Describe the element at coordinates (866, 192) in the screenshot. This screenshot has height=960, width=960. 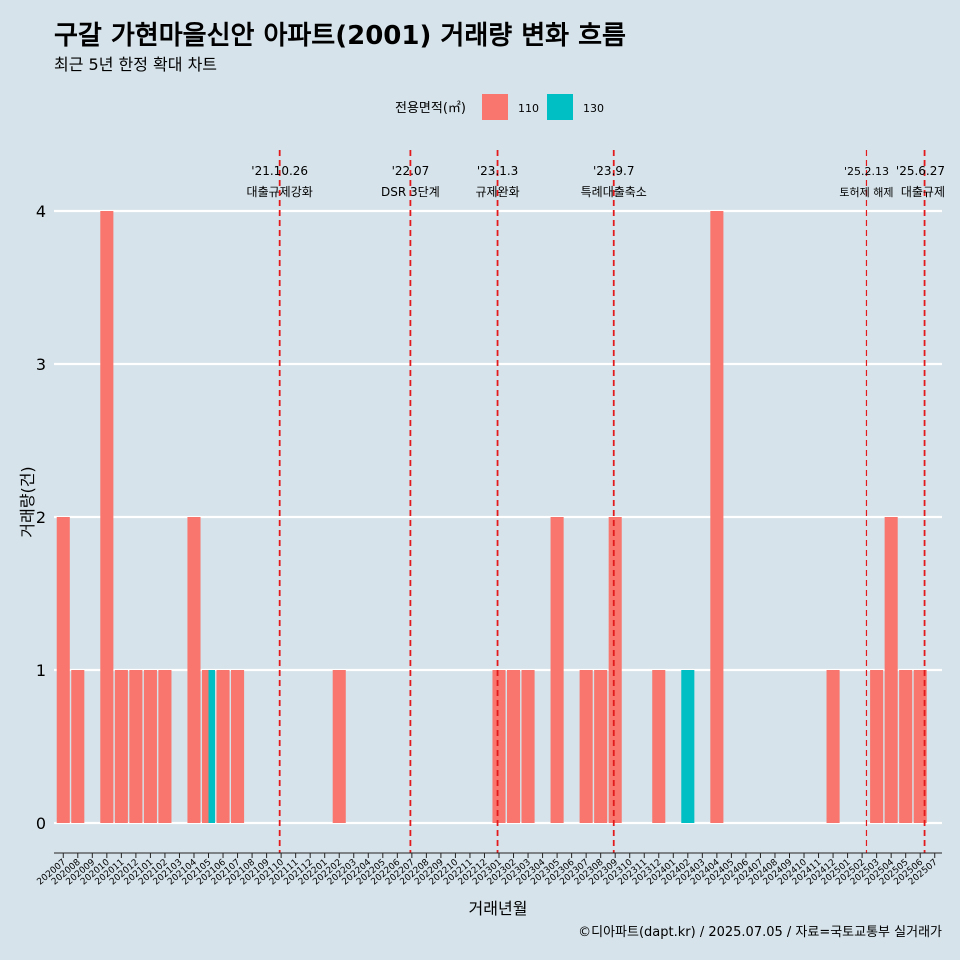
I see `event-label: 토허제 해제` at that location.